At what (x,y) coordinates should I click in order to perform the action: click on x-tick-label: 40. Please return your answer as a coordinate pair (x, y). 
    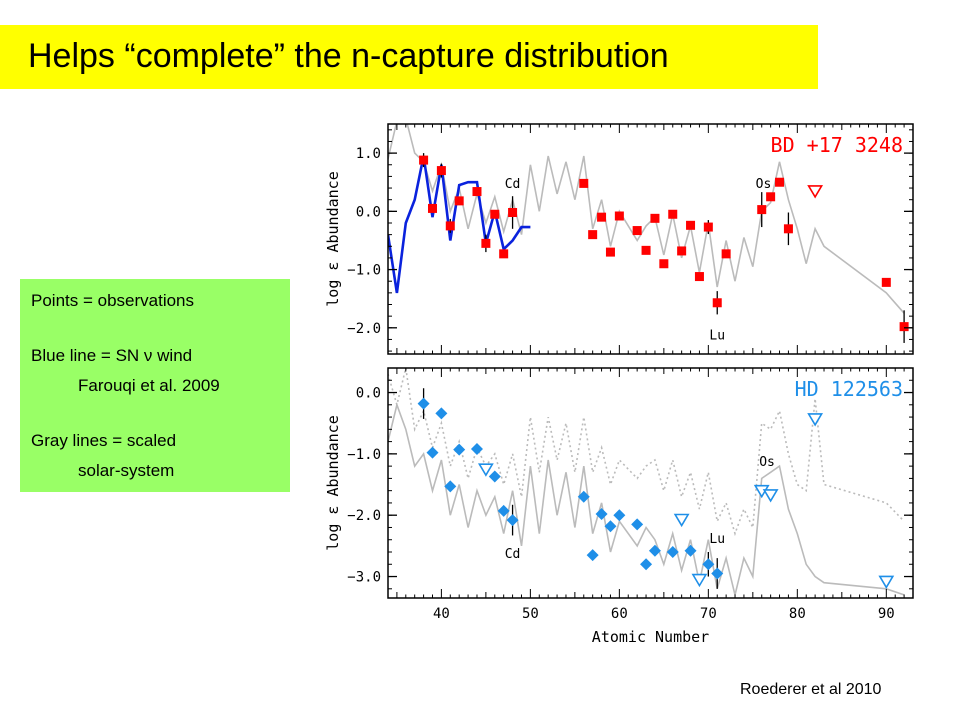
    Looking at the image, I should click on (441, 614).